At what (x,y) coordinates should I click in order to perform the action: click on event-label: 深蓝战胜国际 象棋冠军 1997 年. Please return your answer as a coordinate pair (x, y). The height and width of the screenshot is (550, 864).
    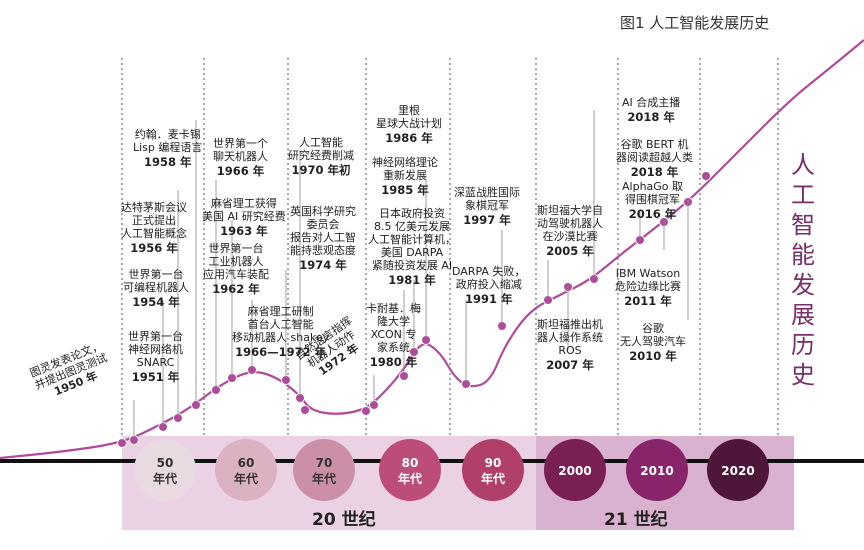
    Looking at the image, I should click on (487, 206).